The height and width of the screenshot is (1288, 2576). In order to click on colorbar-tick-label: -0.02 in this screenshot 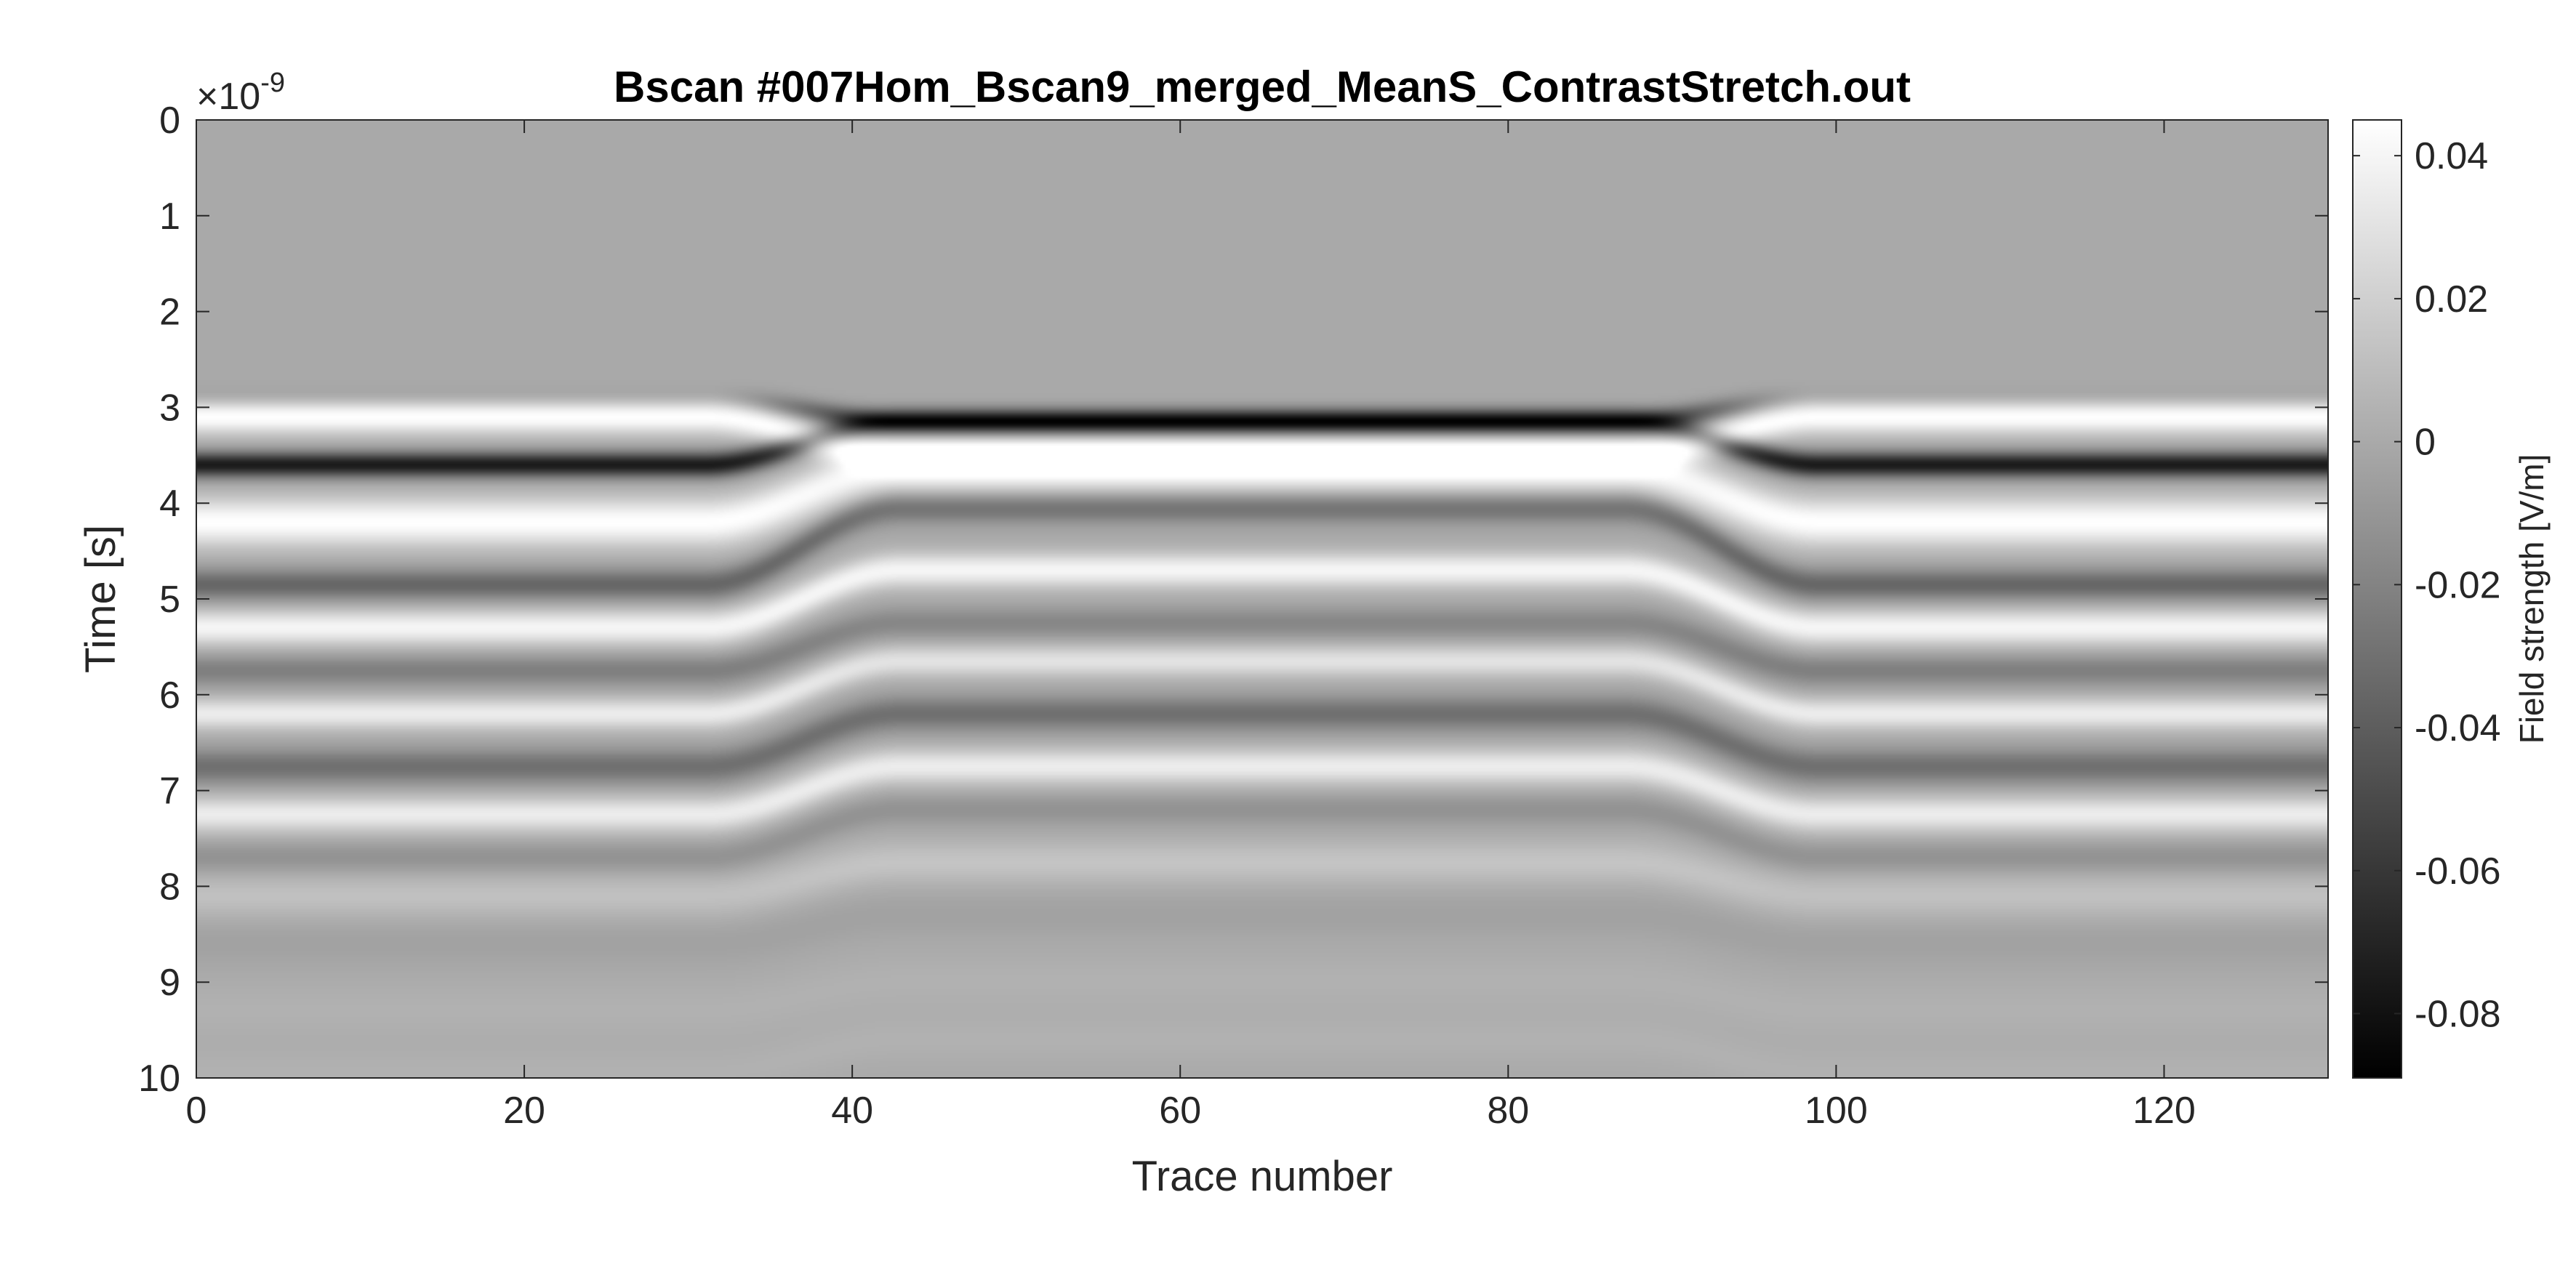, I will do `click(2458, 585)`.